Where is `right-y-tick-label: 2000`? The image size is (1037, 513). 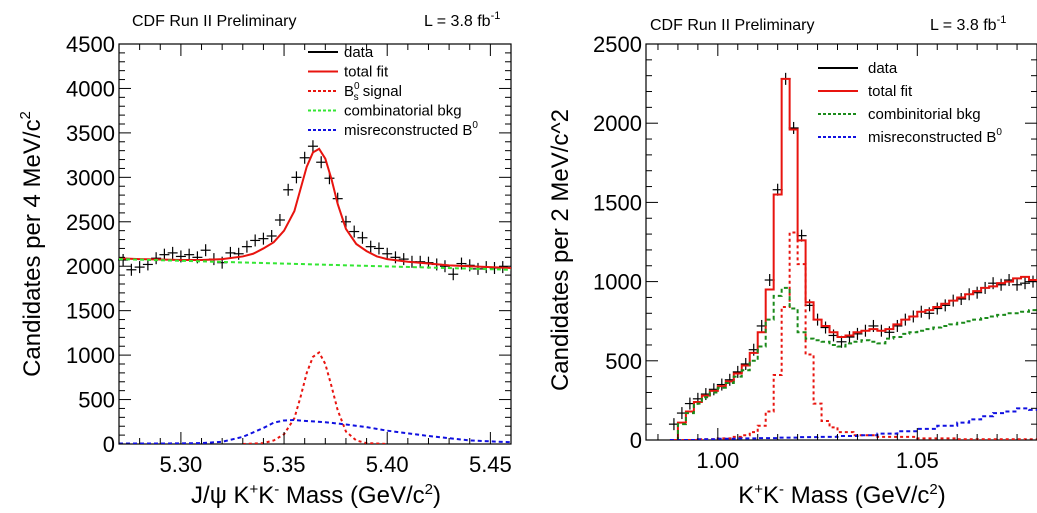
right-y-tick-label: 2000 is located at coordinates (617, 123).